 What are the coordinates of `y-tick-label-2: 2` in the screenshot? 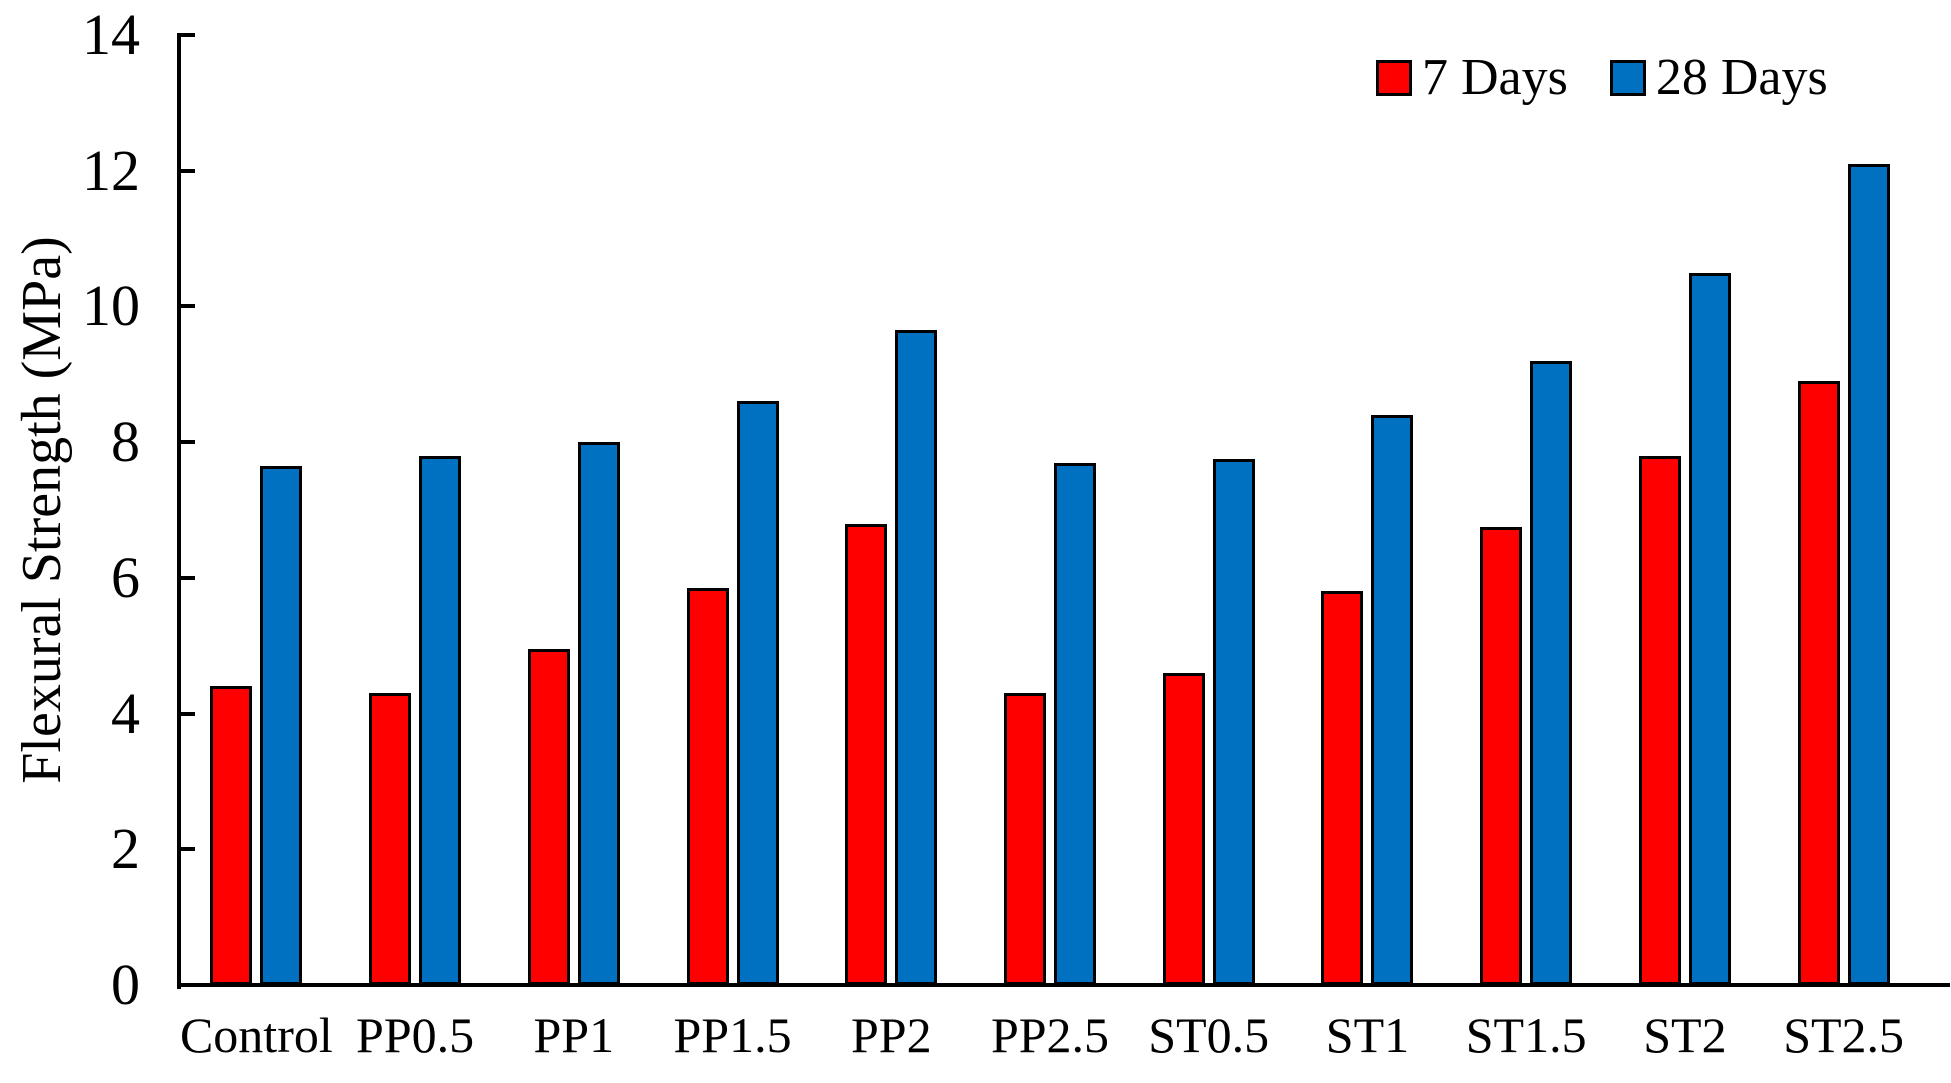 It's located at (125, 849).